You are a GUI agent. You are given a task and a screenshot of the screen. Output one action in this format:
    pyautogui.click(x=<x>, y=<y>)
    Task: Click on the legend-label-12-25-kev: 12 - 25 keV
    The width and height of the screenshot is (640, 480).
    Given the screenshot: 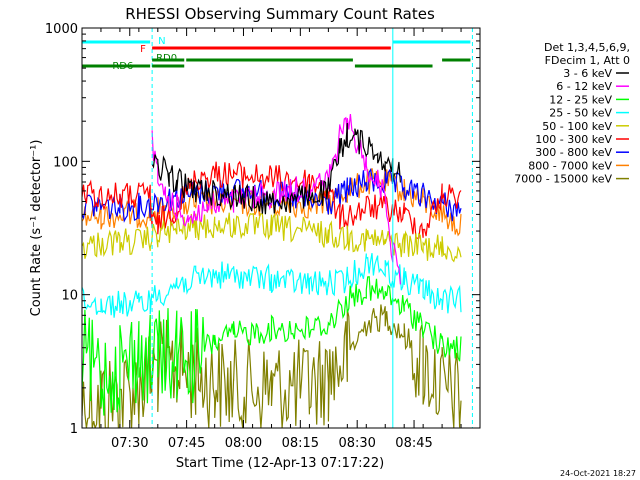 What is the action you would take?
    pyautogui.click(x=580, y=99)
    